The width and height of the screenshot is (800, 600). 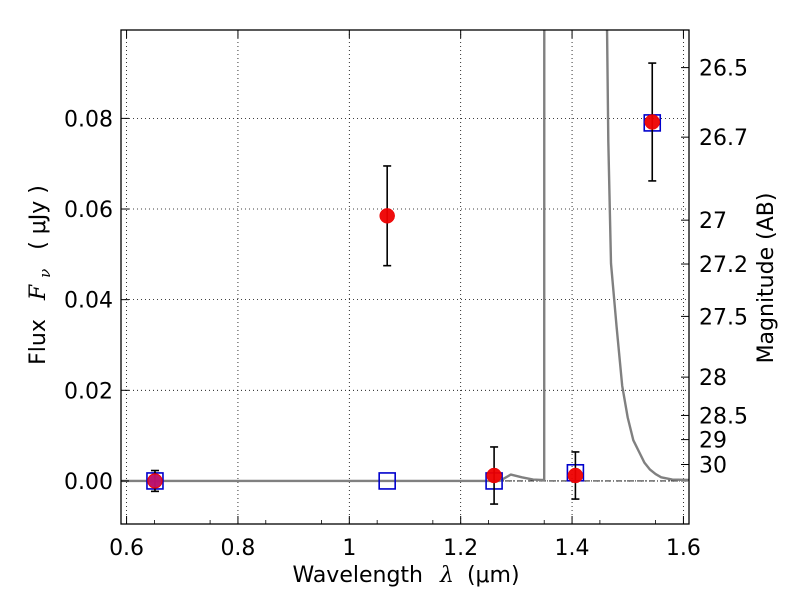 What do you see at coordinates (88, 482) in the screenshot?
I see `y-tick-label: 0.00` at bounding box center [88, 482].